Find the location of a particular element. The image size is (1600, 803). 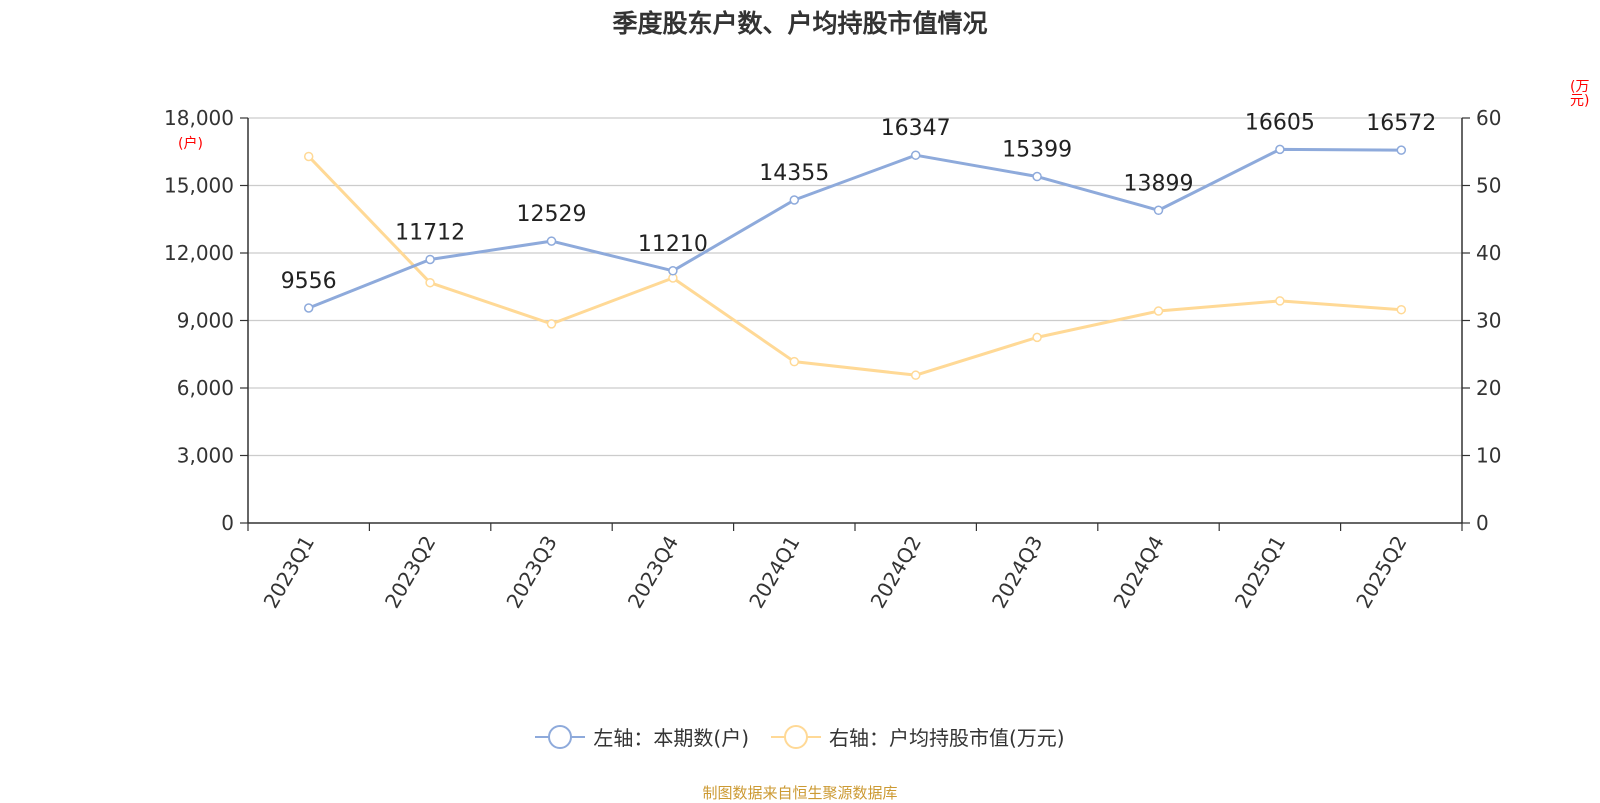

right-tick-label: 10 is located at coordinates (1488, 456).